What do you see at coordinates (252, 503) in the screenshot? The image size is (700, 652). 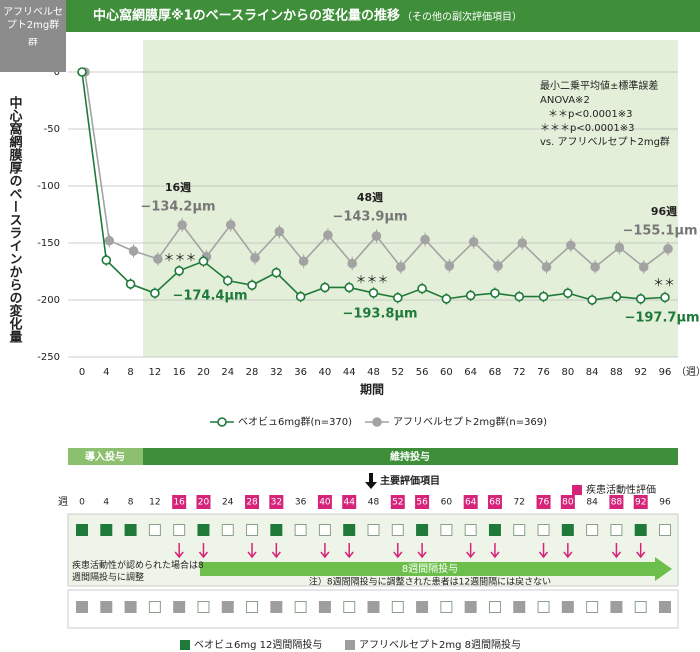 I see `week-number: 28` at bounding box center [252, 503].